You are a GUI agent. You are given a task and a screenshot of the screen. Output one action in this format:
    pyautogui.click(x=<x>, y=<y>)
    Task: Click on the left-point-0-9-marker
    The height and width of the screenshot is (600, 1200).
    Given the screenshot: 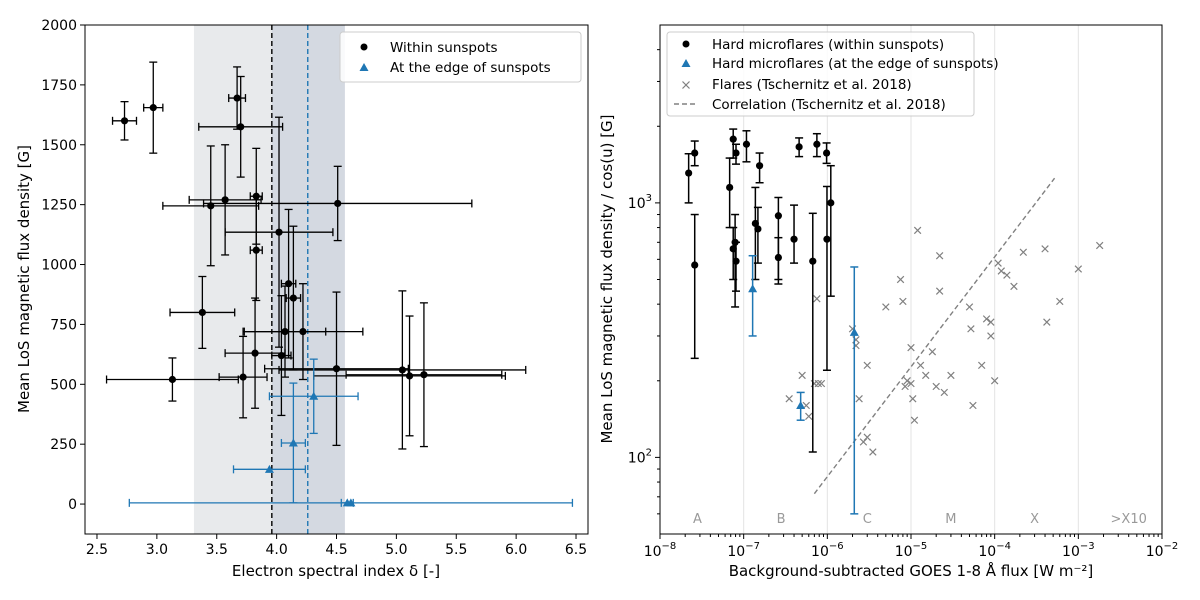 What is the action you would take?
    pyautogui.click(x=338, y=203)
    